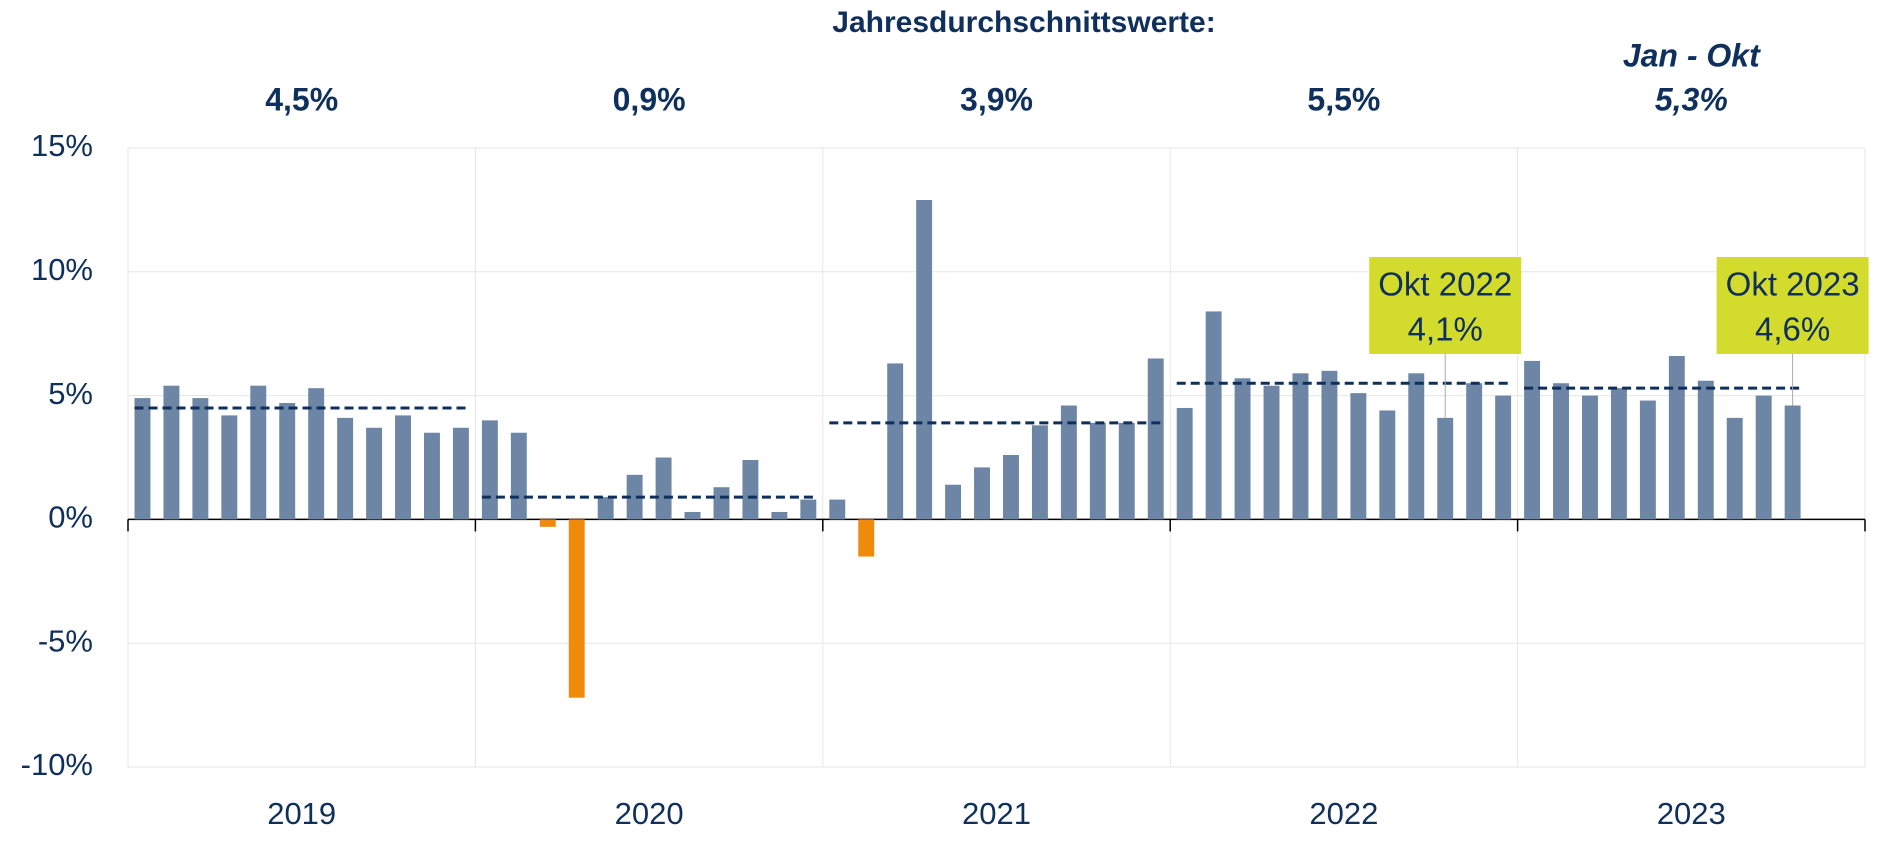 Image resolution: width=1879 pixels, height=848 pixels. Describe the element at coordinates (62, 269) in the screenshot. I see `y-tick-label: 10%` at that location.